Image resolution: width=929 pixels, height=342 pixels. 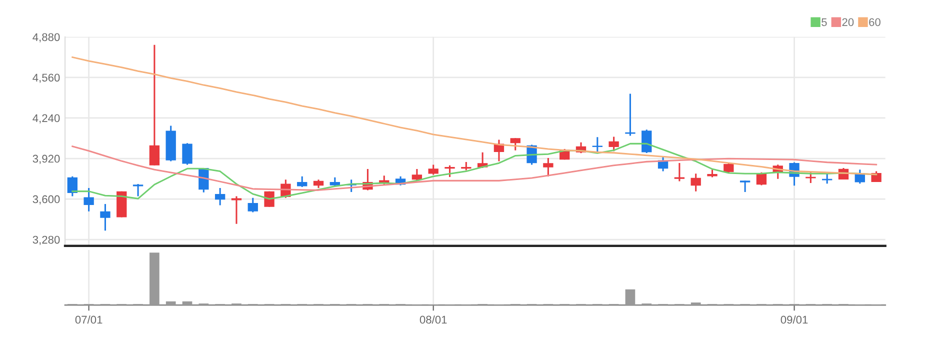 I want to click on x-tick-label: 09/01, so click(x=794, y=319).